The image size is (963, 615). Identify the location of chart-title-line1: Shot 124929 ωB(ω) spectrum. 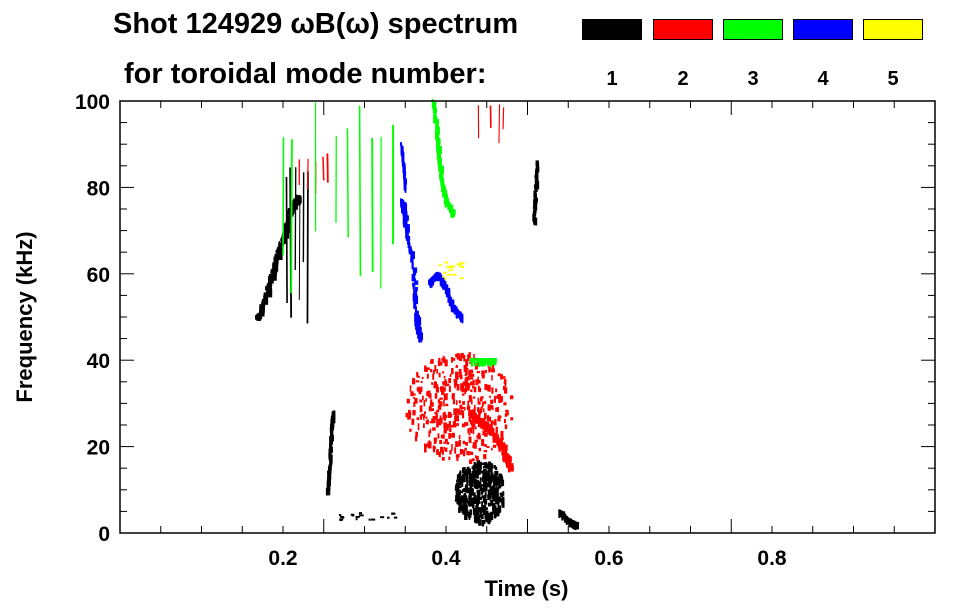
(316, 24).